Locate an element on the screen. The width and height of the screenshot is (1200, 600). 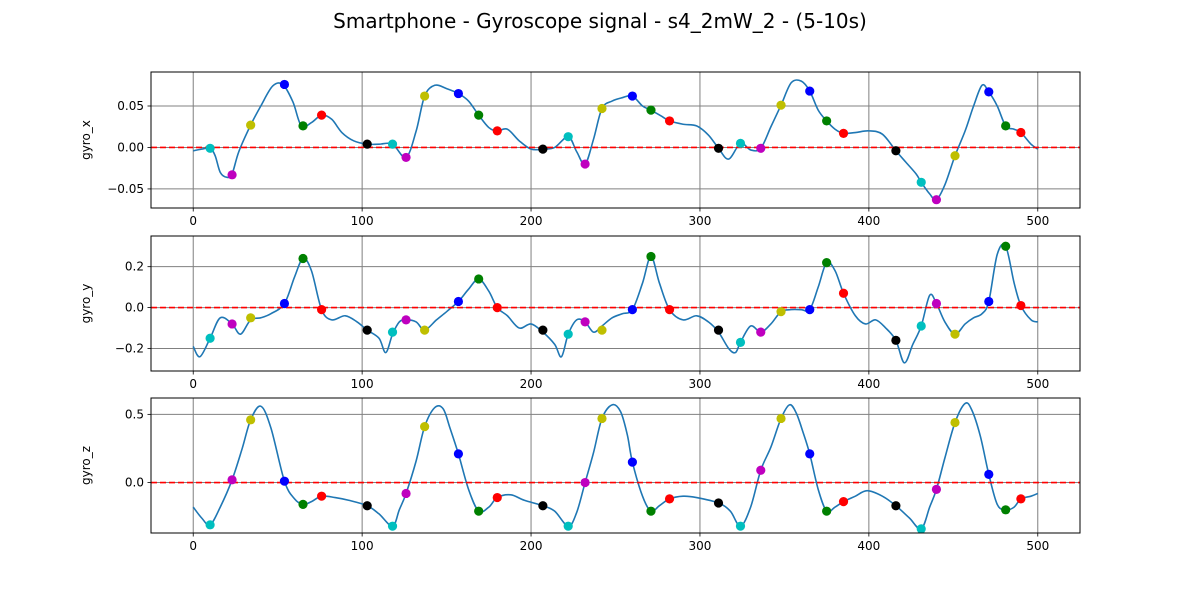
signal-line is located at coordinates (615, 303).